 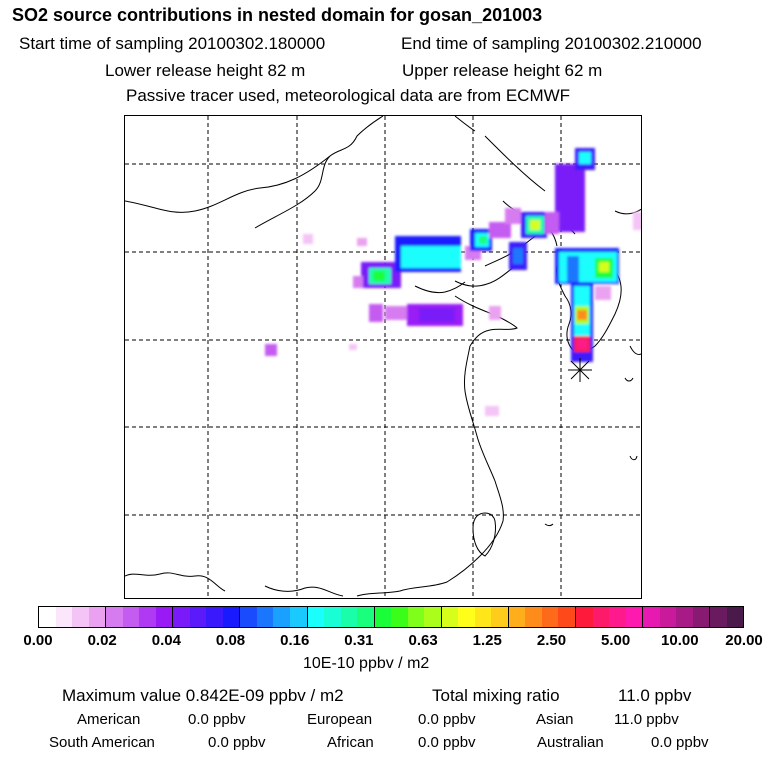 I want to click on colorbar-tick-label: 0.00, so click(x=38, y=640).